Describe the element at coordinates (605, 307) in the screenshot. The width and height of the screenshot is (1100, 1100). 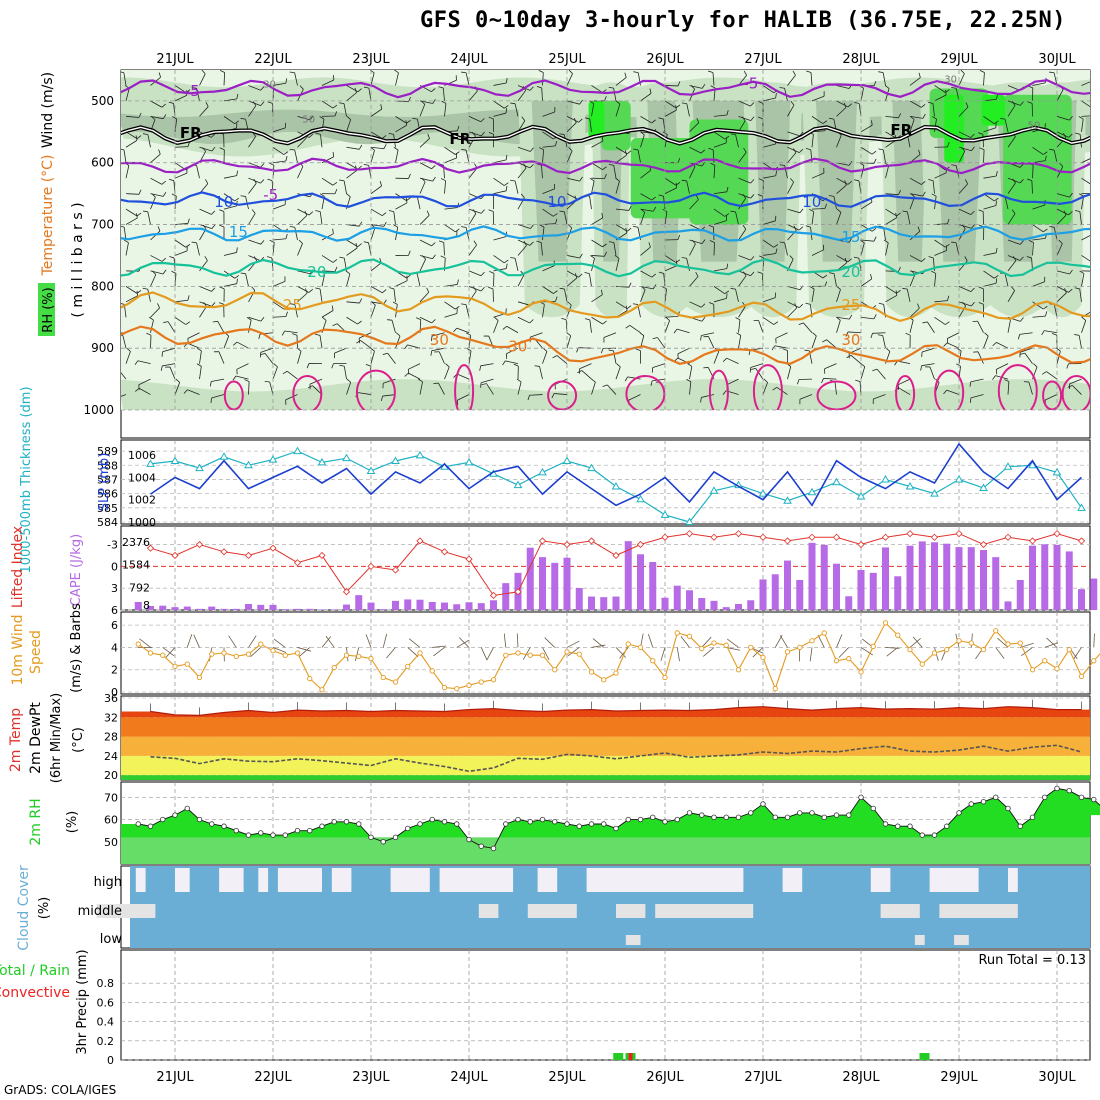
I see `temperature-contour` at that location.